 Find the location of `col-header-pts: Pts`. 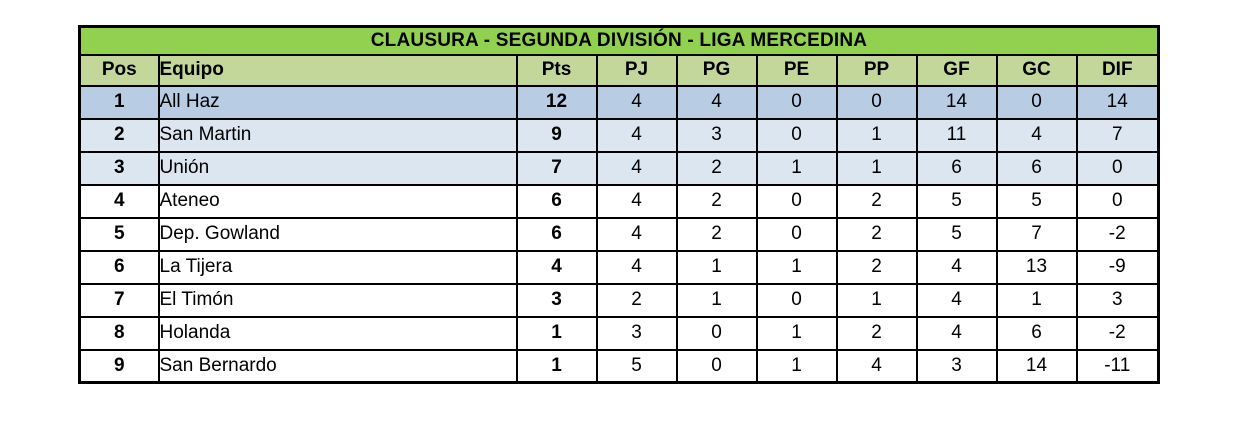

col-header-pts: Pts is located at coordinates (556, 70).